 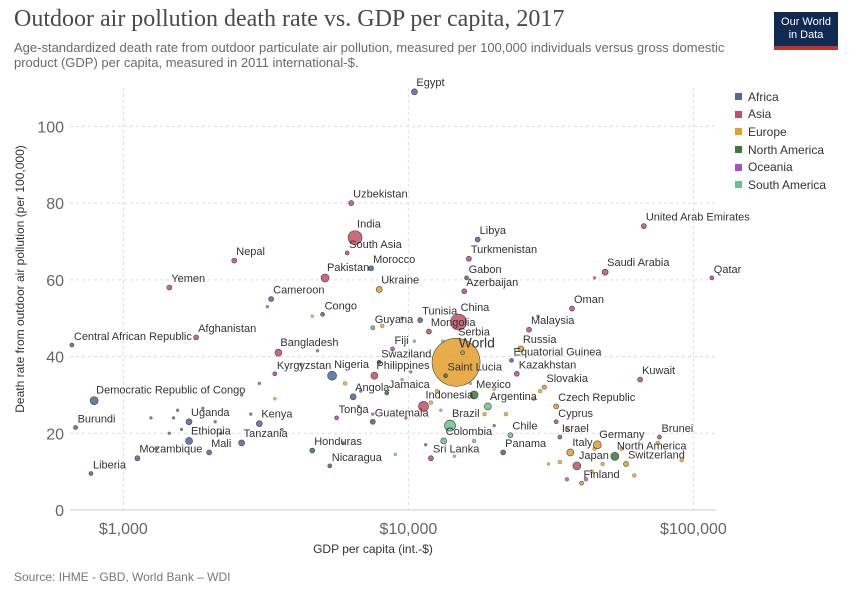 What do you see at coordinates (336, 418) in the screenshot?
I see `data-point-tonga` at bounding box center [336, 418].